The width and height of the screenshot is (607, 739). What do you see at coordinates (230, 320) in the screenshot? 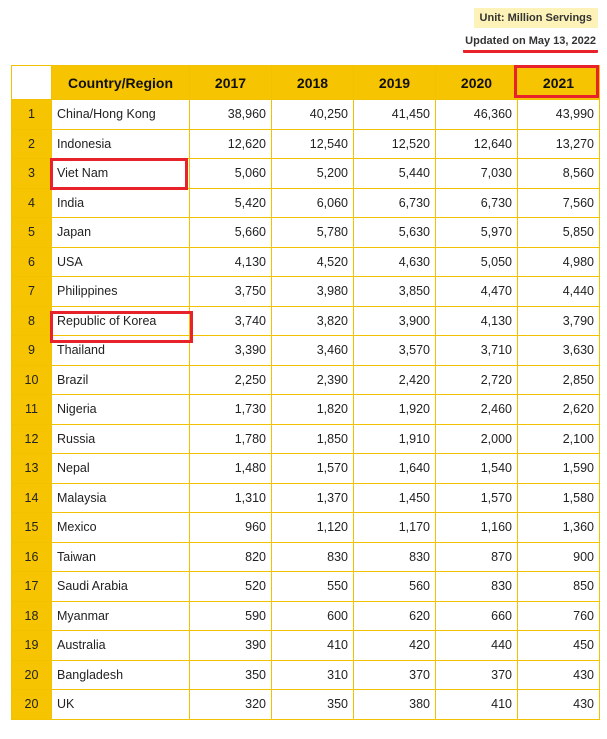
I see `value-cell-2017: 3,740` at bounding box center [230, 320].